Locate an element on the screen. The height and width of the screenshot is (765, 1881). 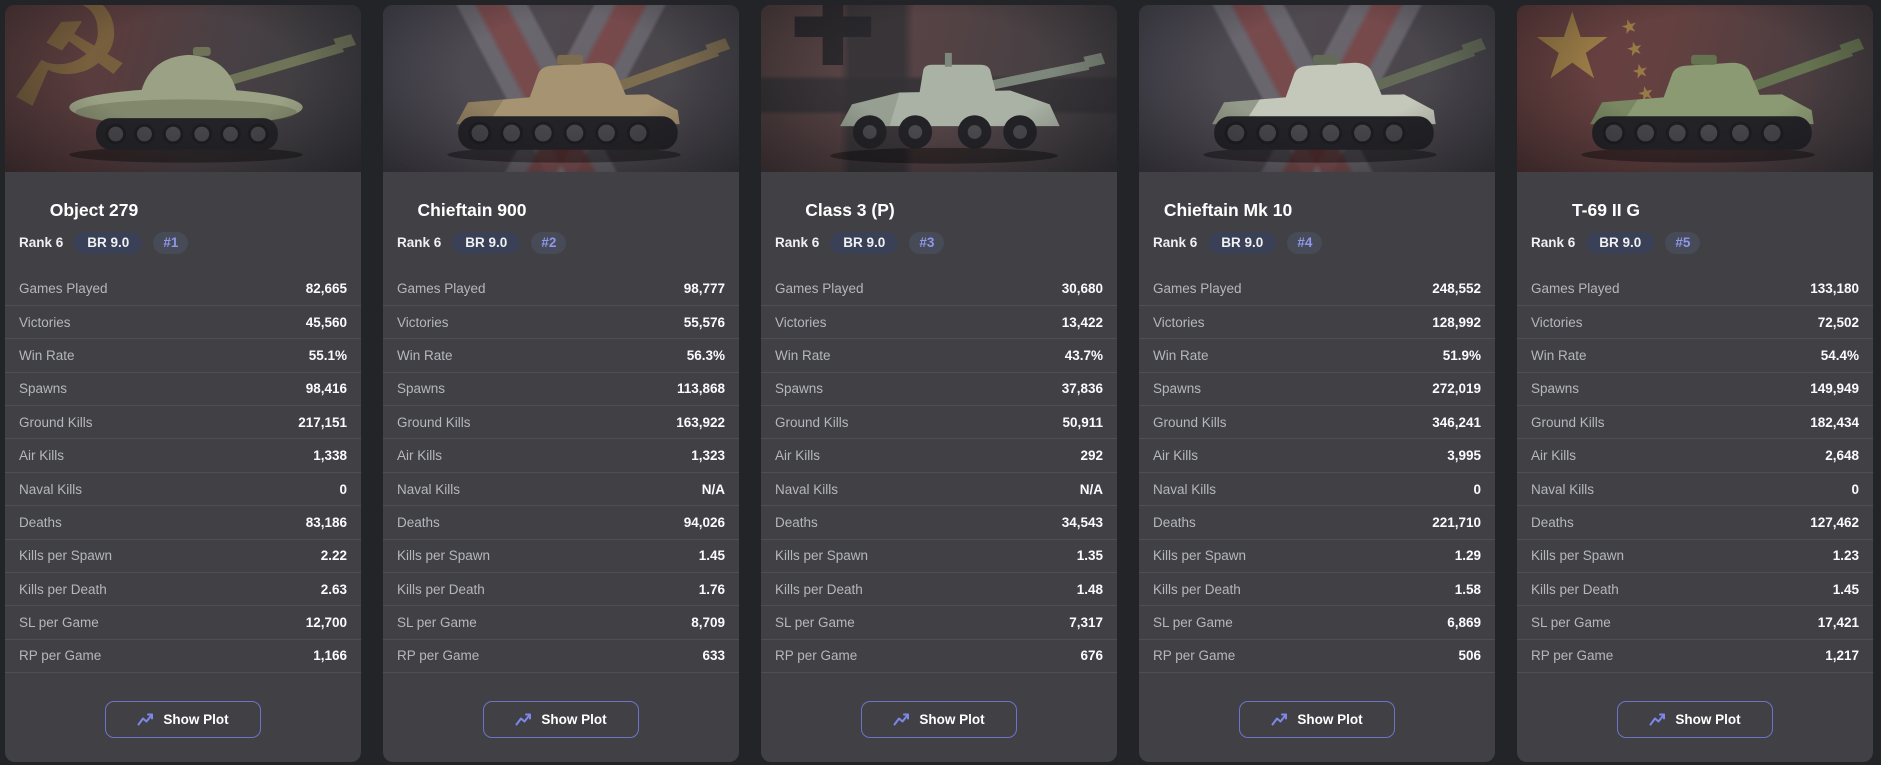
stat-row: Win Rate 55.1% is located at coordinates (183, 356).